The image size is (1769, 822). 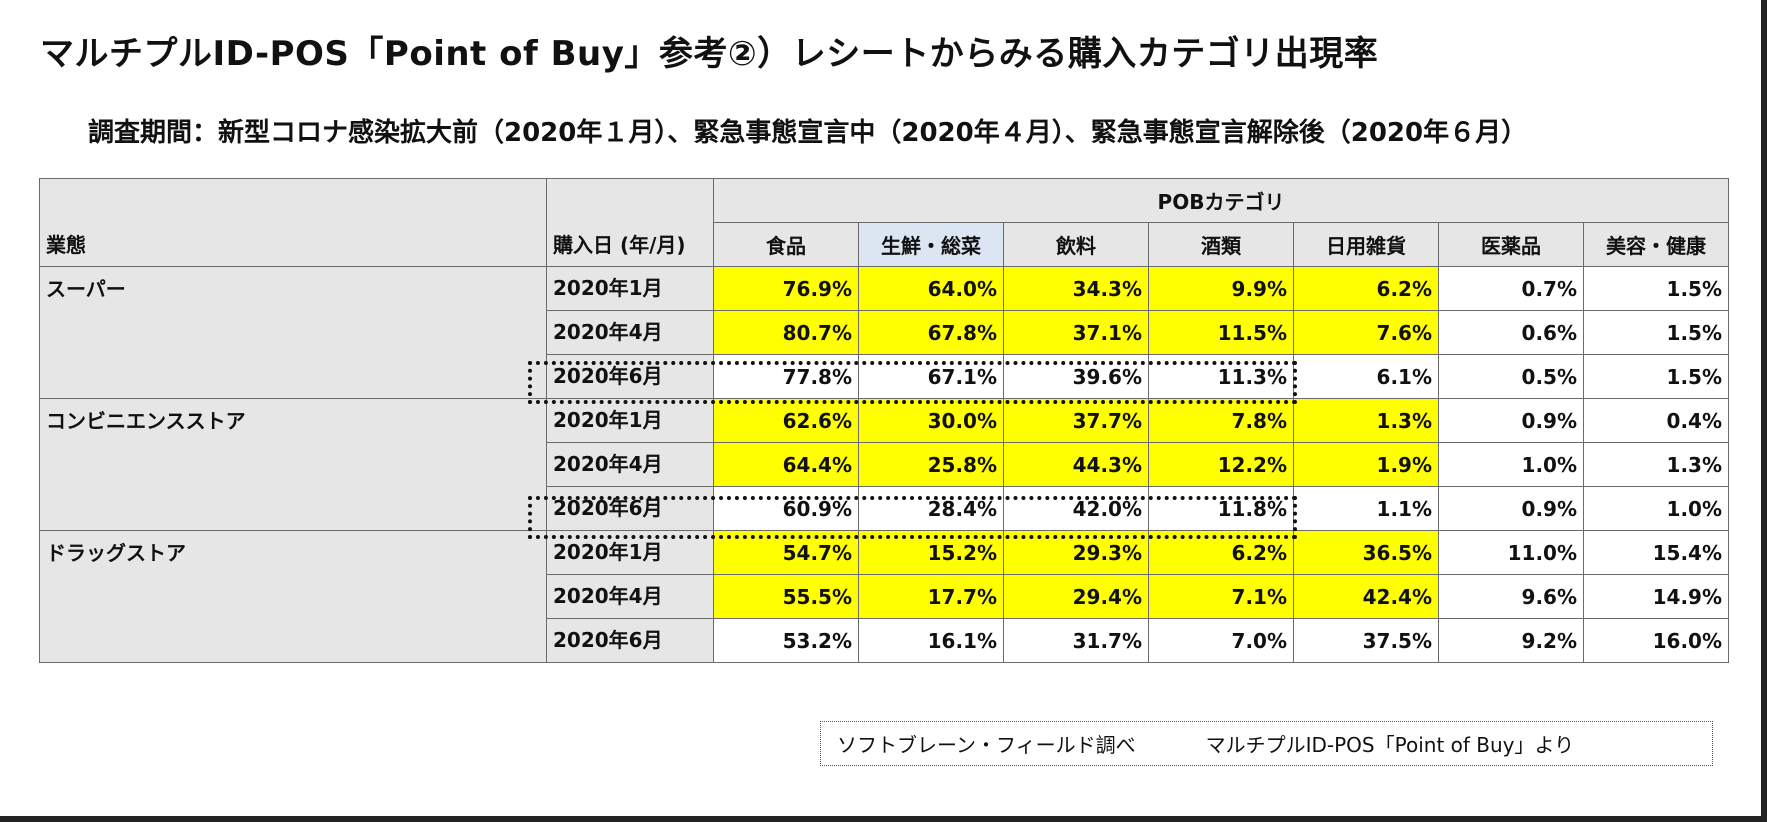 I want to click on value-cell: 14.9%, so click(x=1656, y=596).